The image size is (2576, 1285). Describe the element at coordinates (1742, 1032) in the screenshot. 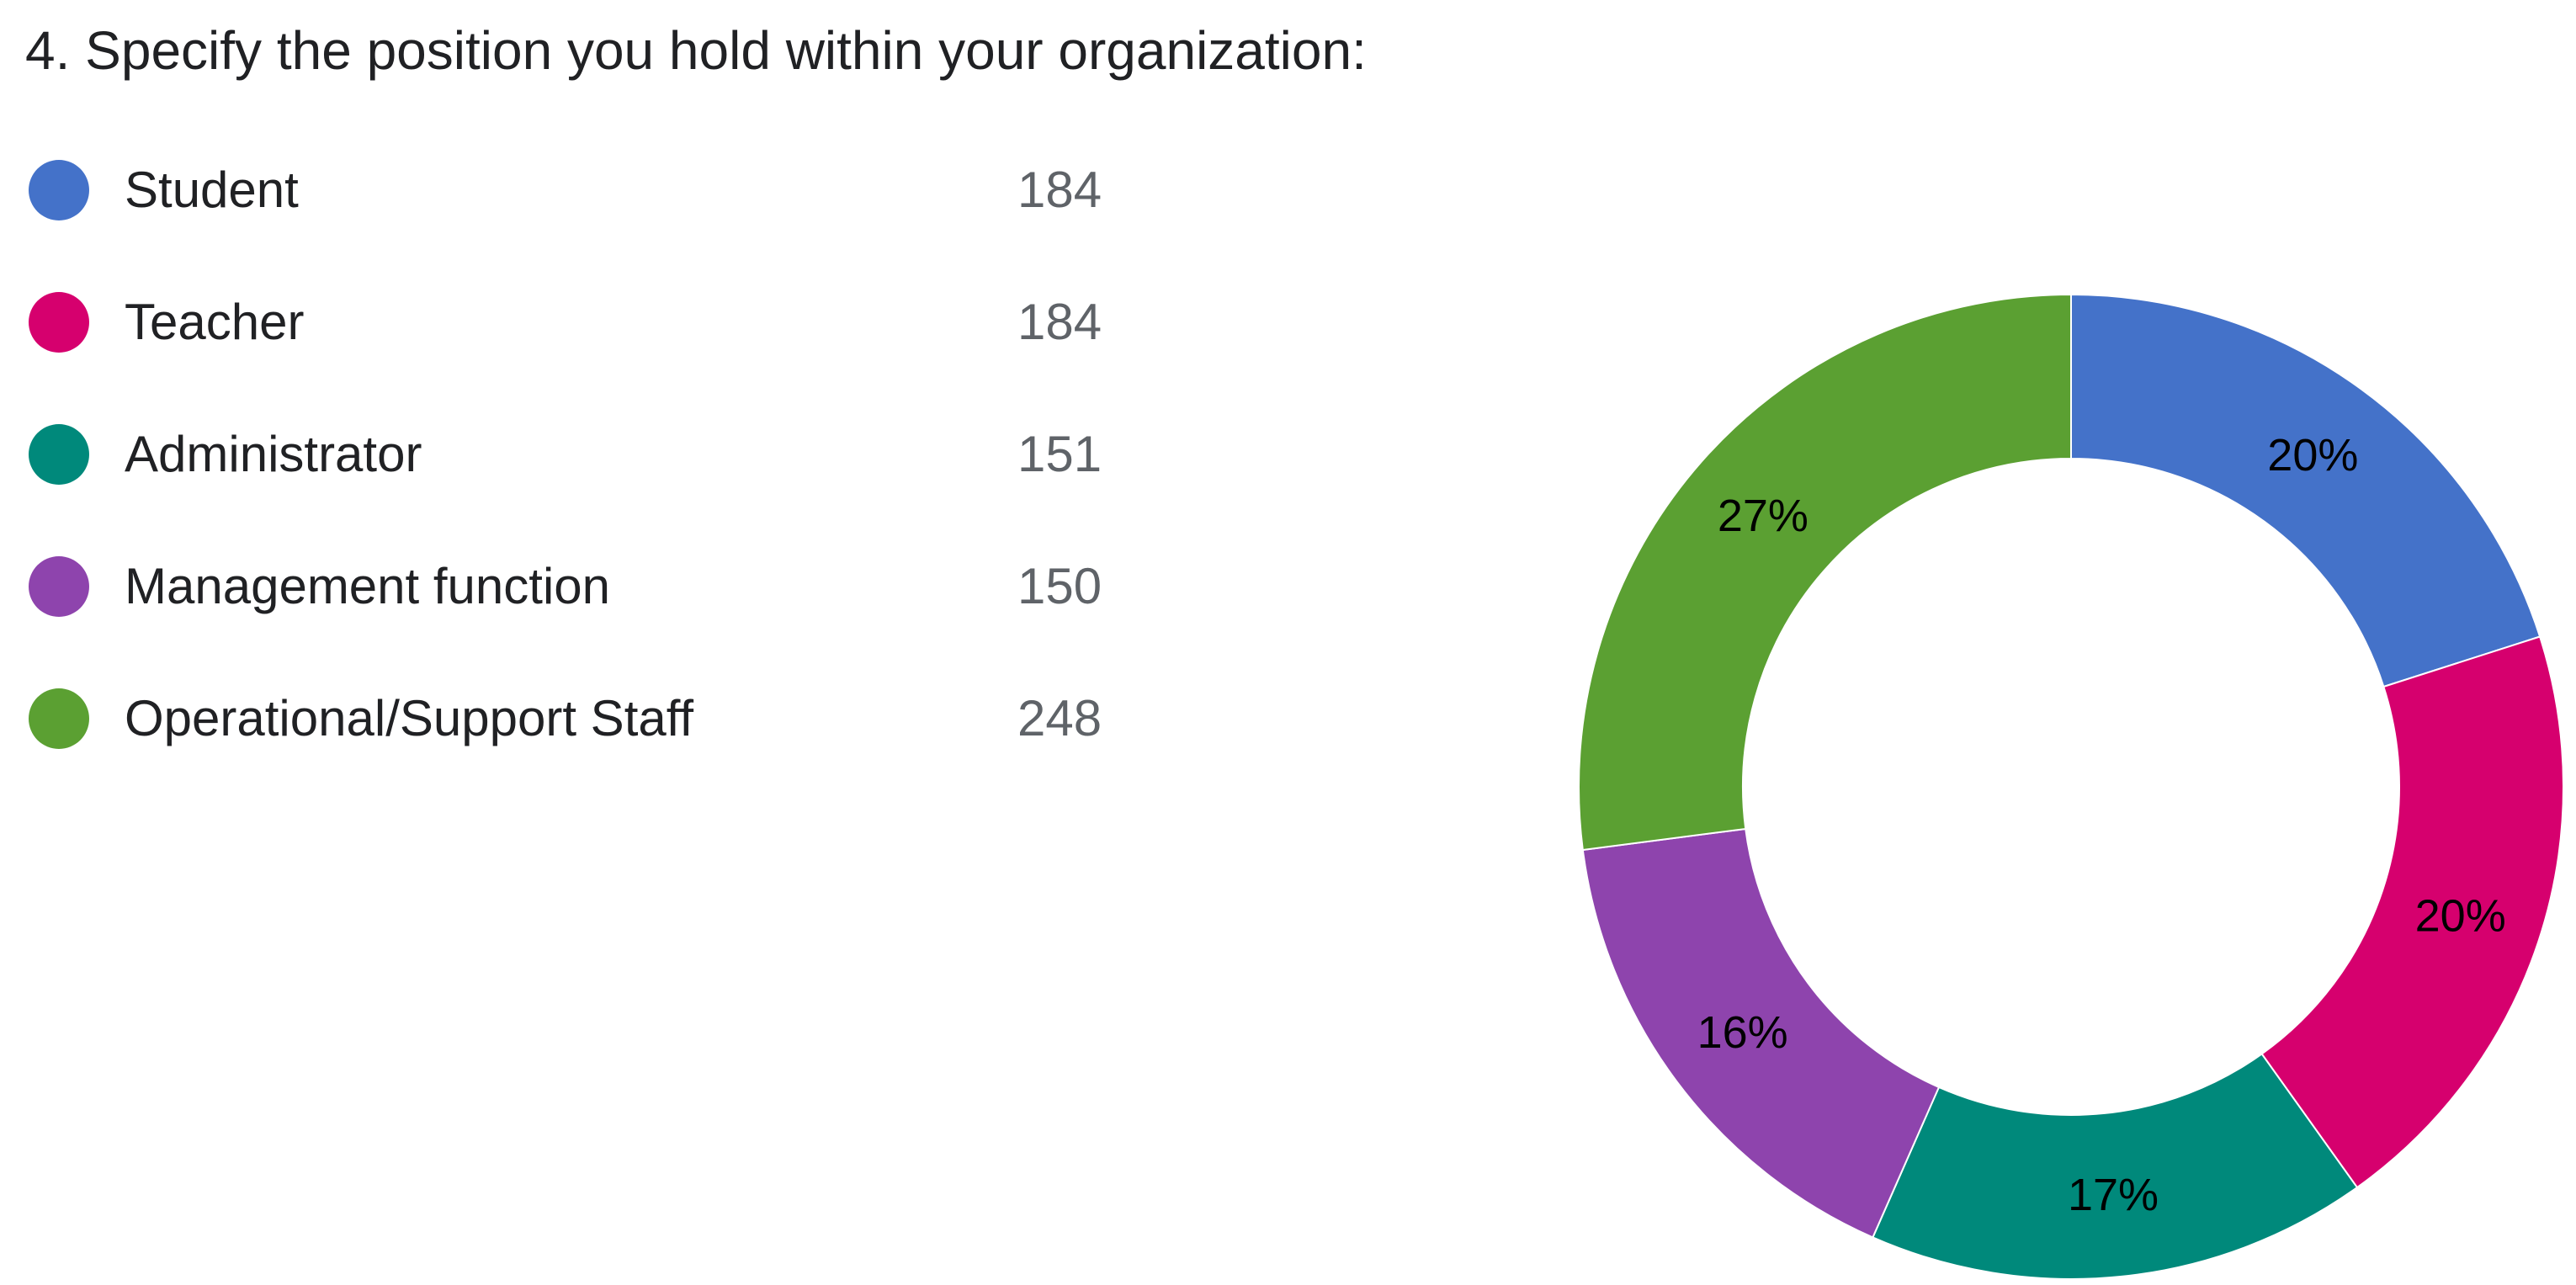

I see `slice-percent-label: 16%` at that location.